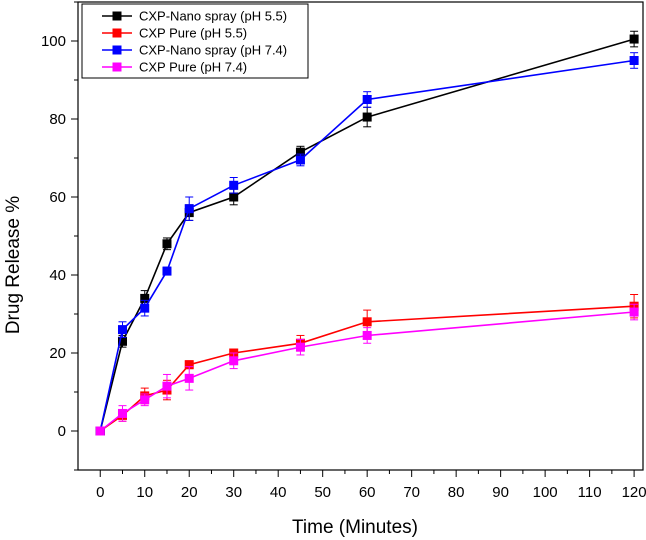  Describe the element at coordinates (355, 527) in the screenshot. I see `x-axis-title: Time (Minutes)` at that location.